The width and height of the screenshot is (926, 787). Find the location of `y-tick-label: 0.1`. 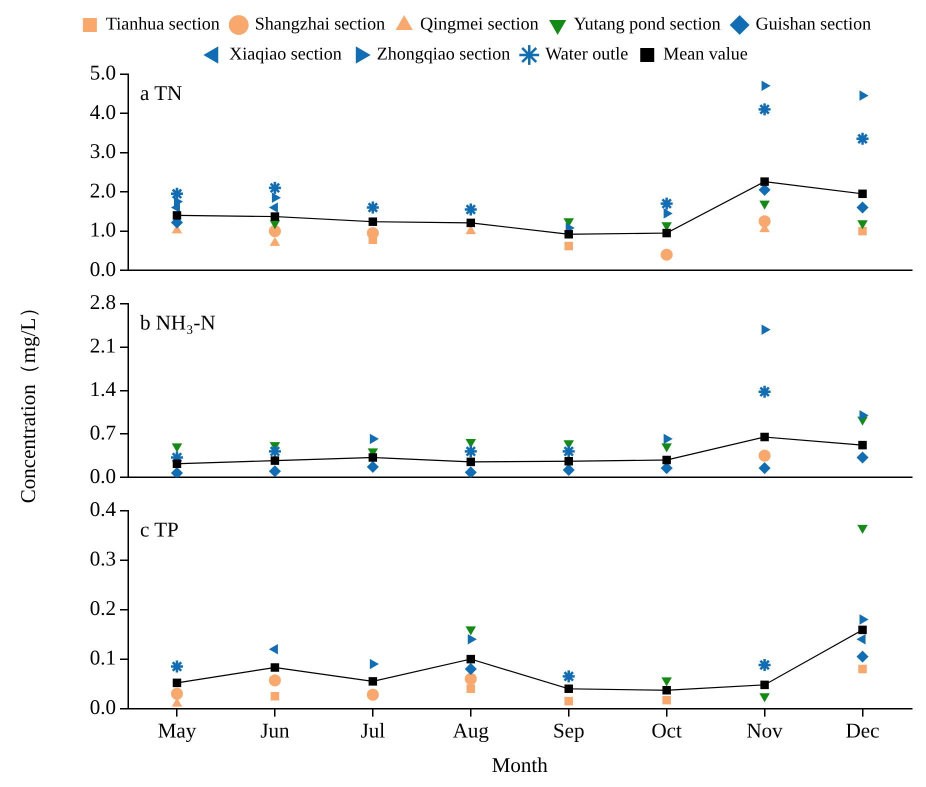

y-tick-label: 0.1 is located at coordinates (103, 658).